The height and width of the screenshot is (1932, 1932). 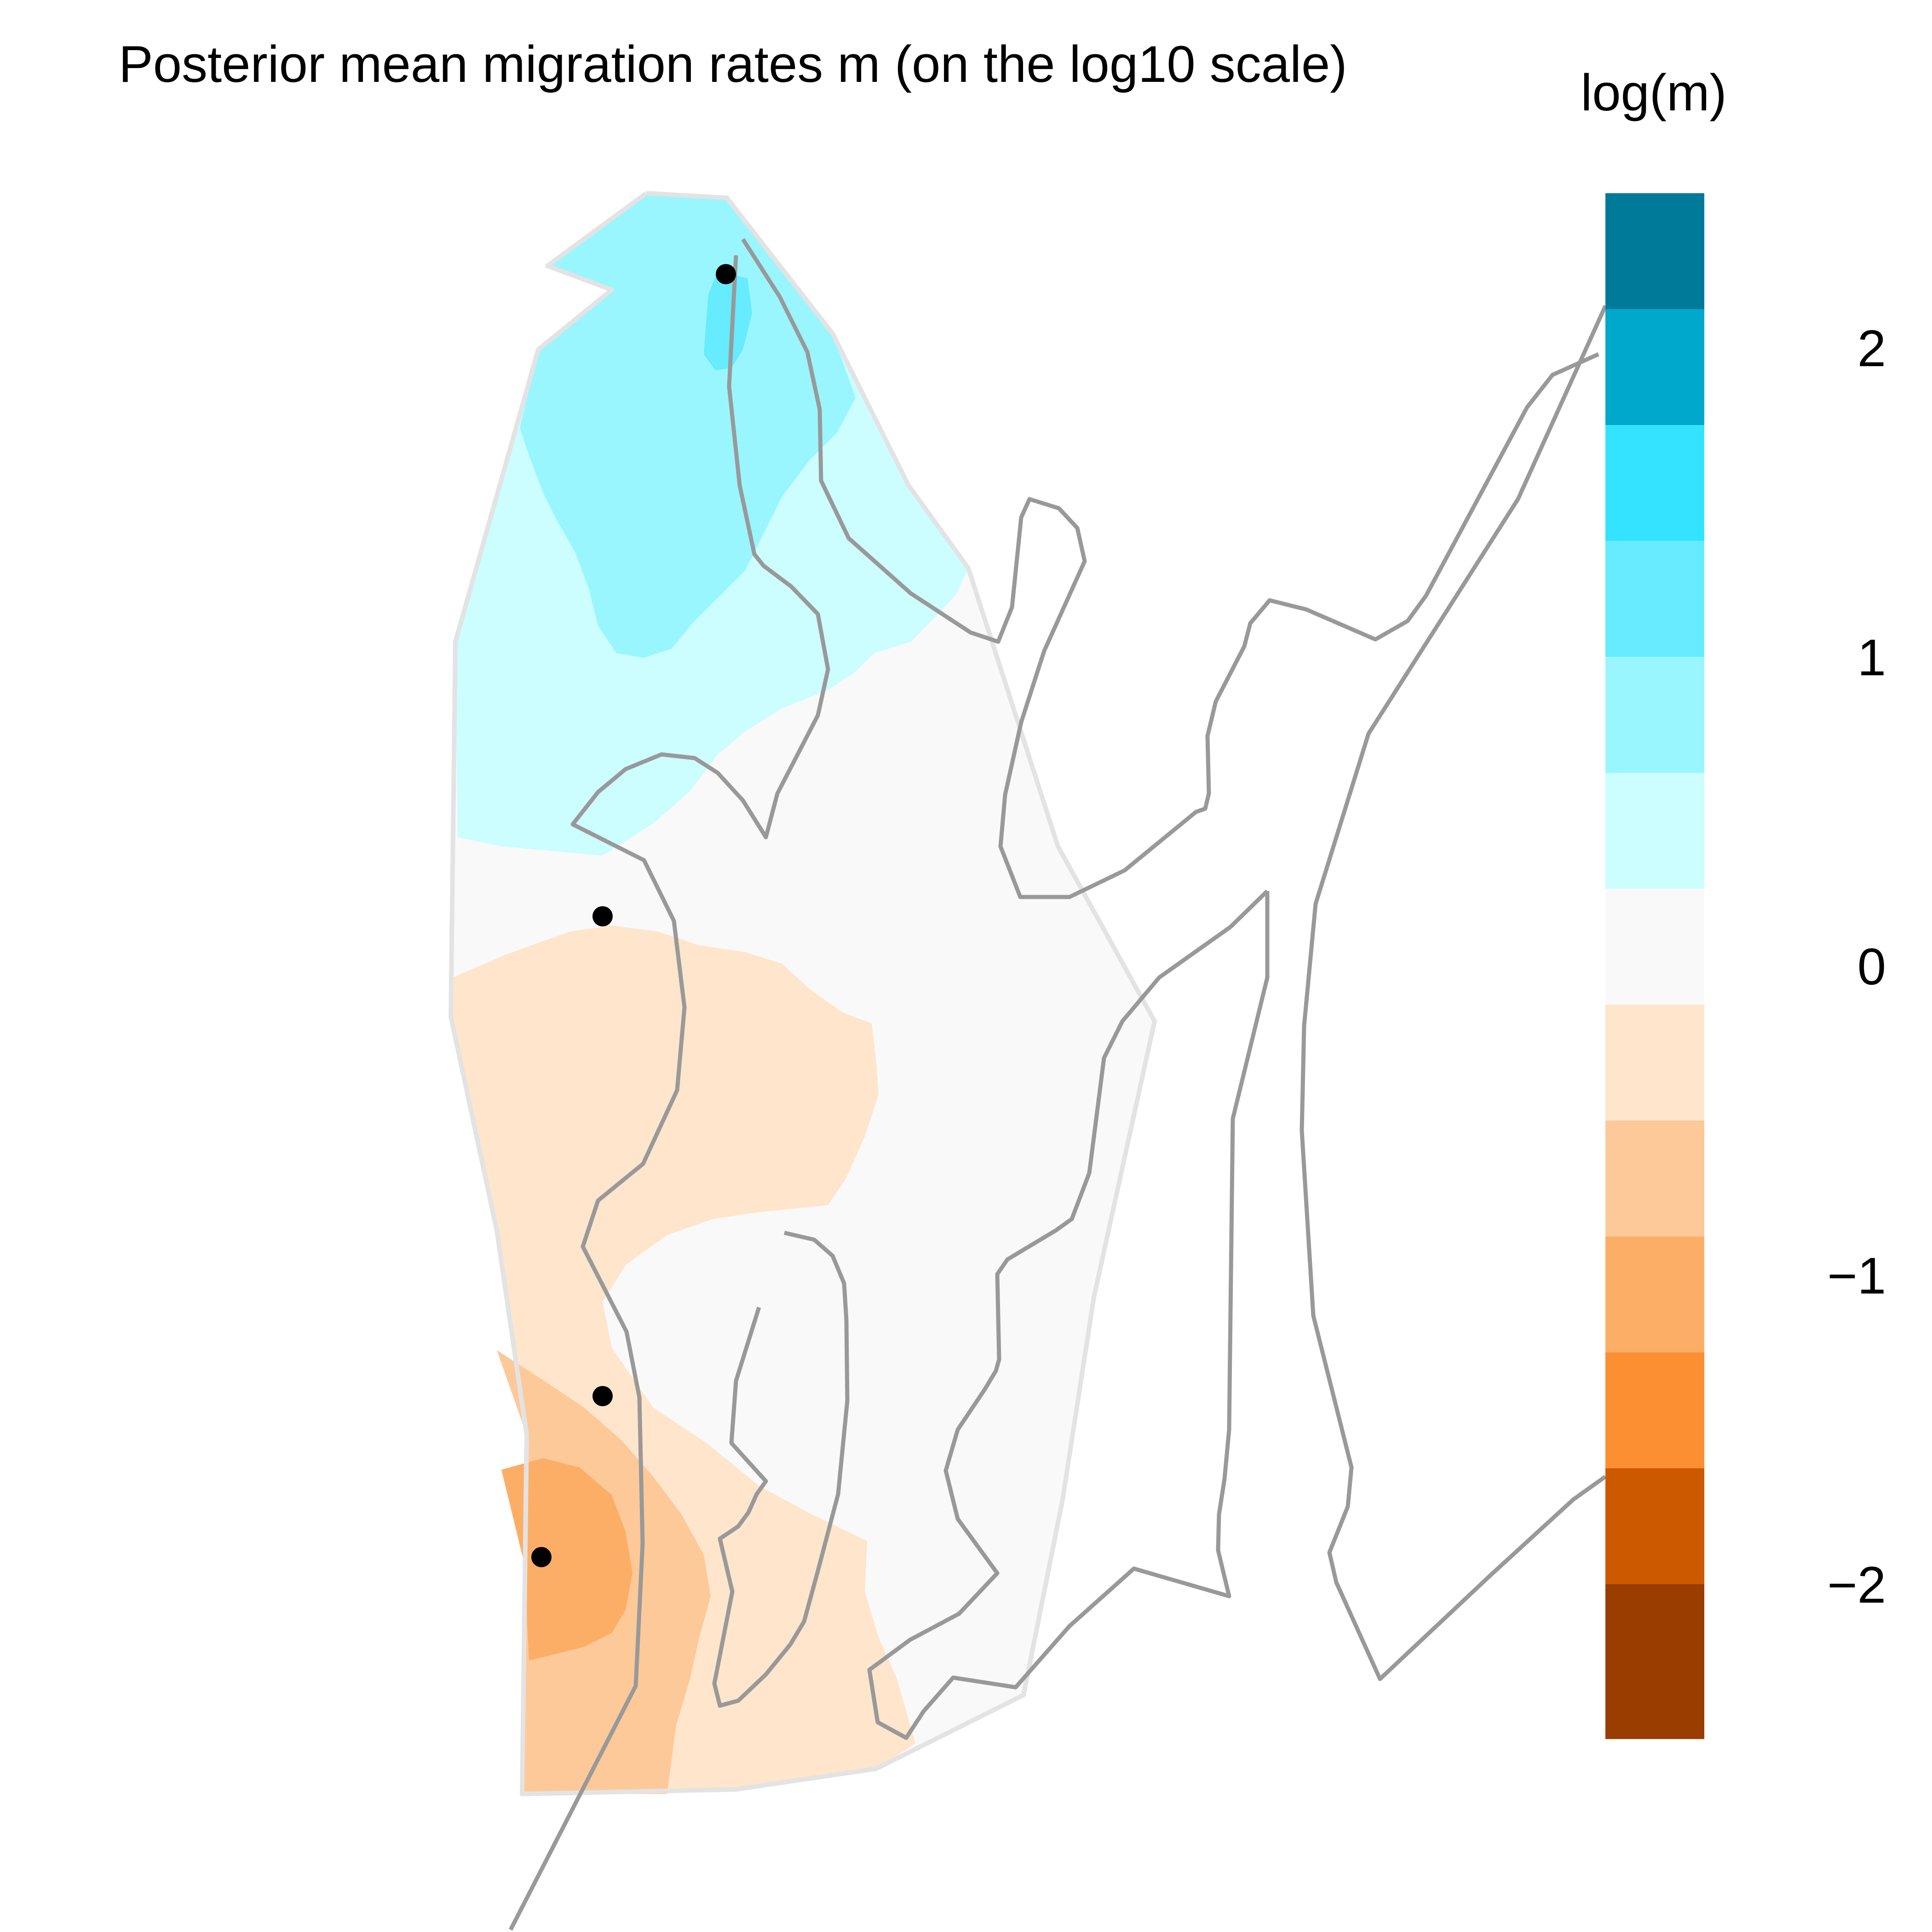 I want to click on legend-title: log(m), so click(x=1653, y=92).